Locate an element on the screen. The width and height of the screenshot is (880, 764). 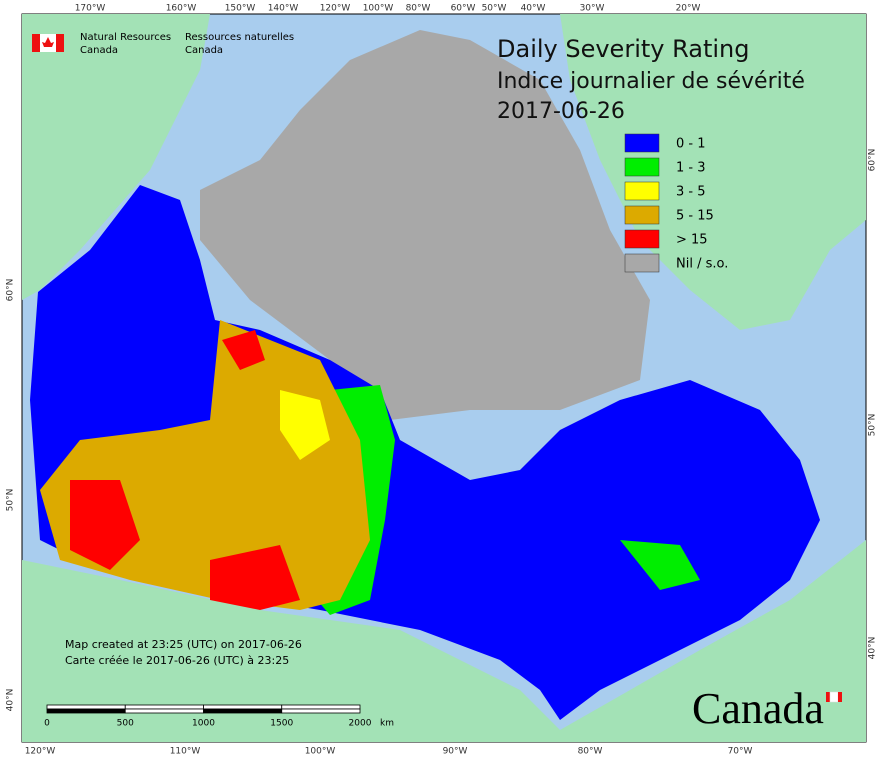
title: 2017-06-26 is located at coordinates (561, 111).